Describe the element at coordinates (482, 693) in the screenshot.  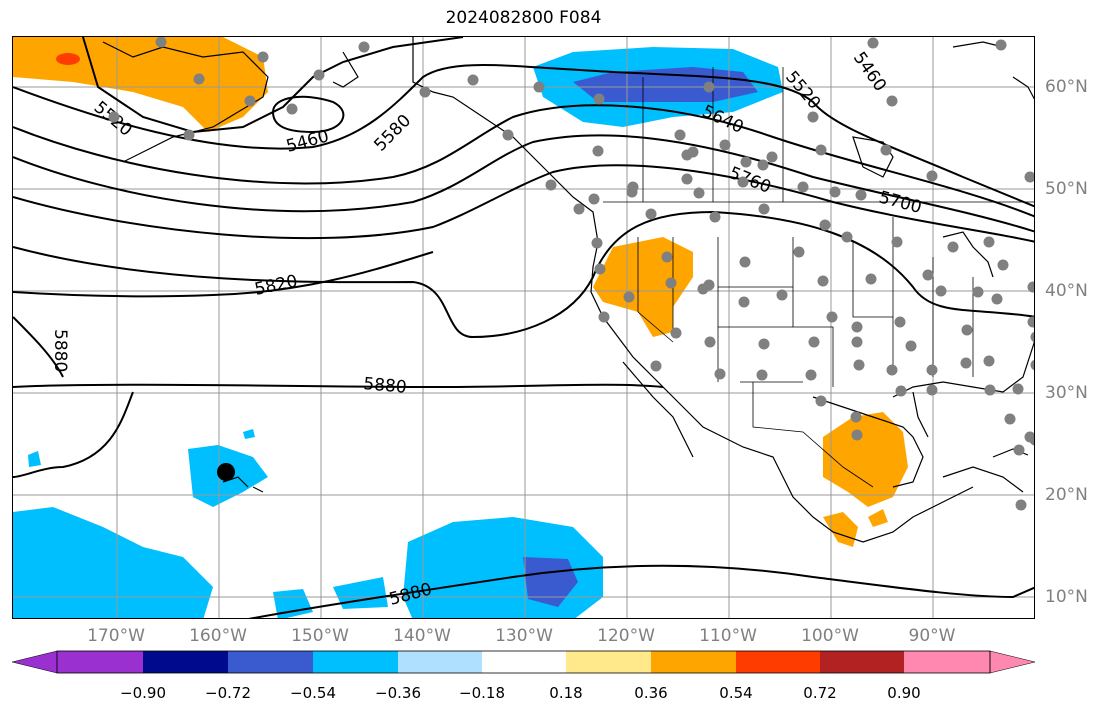
I see `colorbar-tick-label: −0.18` at that location.